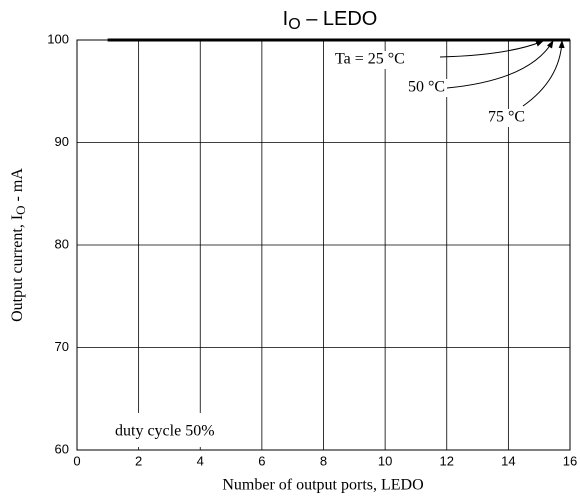  I want to click on annotation: duty cycle 50%, so click(165, 431).